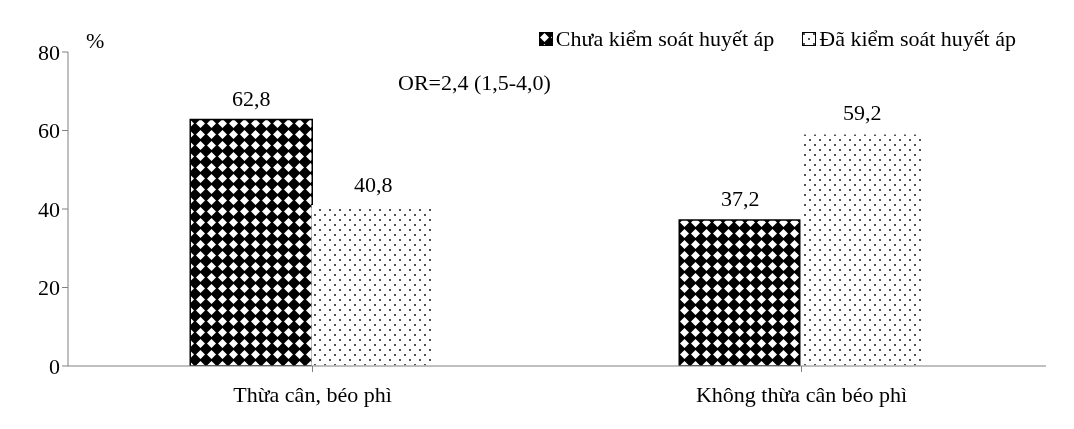 The height and width of the screenshot is (429, 1074). I want to click on y-tick-label: 80, so click(49, 52).